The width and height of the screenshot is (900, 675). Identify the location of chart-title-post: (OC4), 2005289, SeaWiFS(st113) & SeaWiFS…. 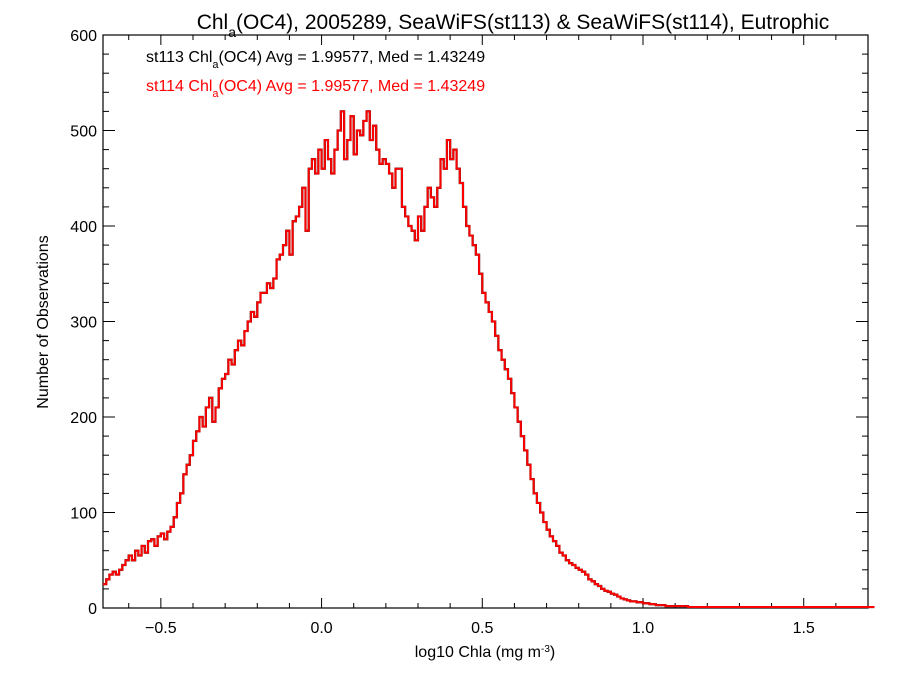
(532, 22).